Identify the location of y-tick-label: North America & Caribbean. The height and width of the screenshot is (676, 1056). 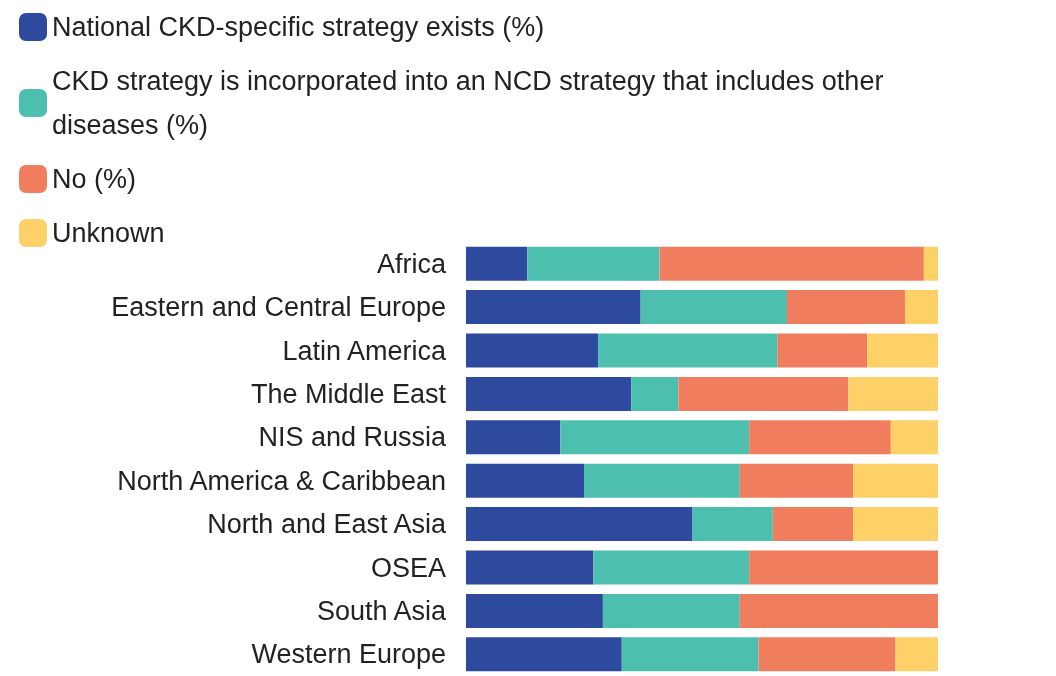
(281, 480).